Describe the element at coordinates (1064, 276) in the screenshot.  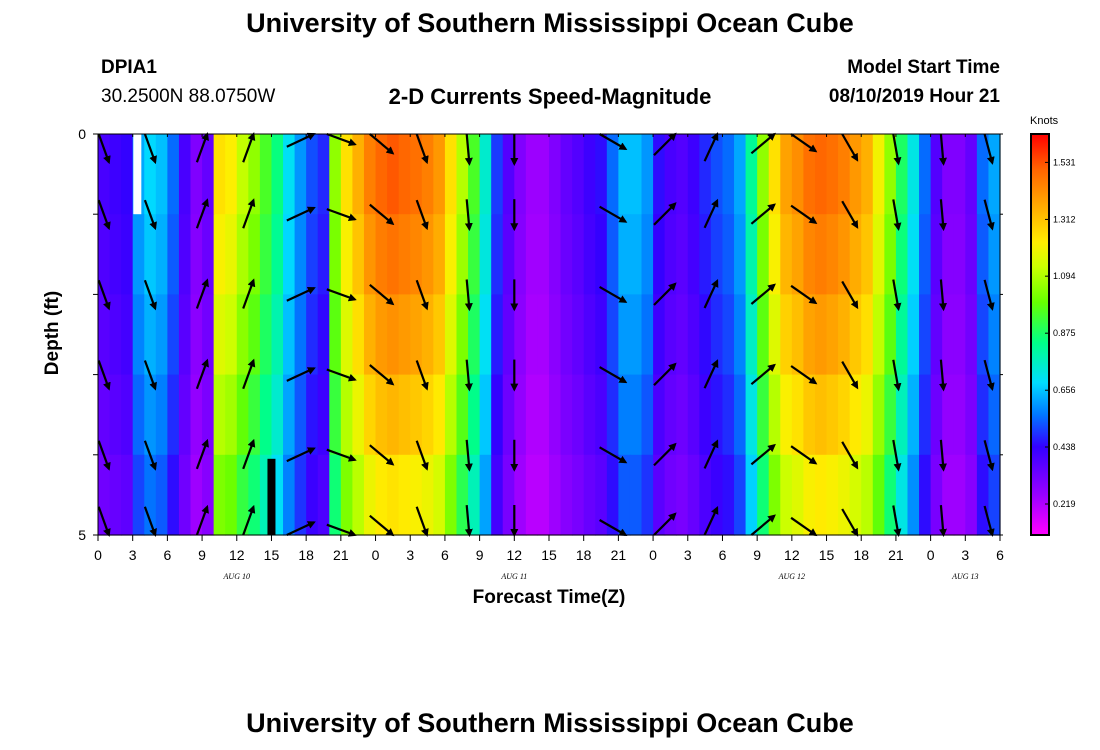
I see `colorbar-tick-label: 1.094` at that location.